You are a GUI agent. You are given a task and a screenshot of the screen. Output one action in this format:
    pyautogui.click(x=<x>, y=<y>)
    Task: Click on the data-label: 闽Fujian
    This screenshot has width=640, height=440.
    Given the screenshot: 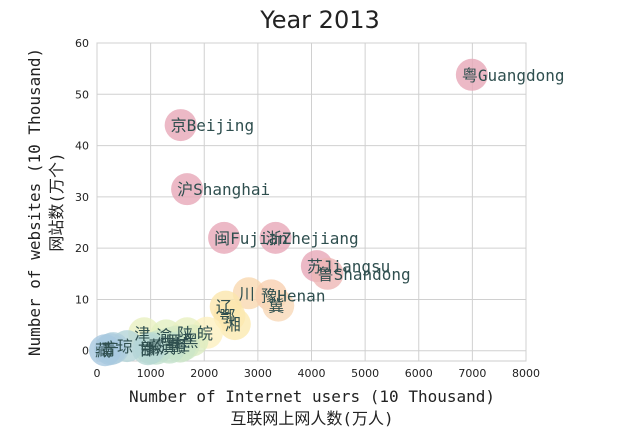 What is the action you would take?
    pyautogui.click(x=251, y=238)
    